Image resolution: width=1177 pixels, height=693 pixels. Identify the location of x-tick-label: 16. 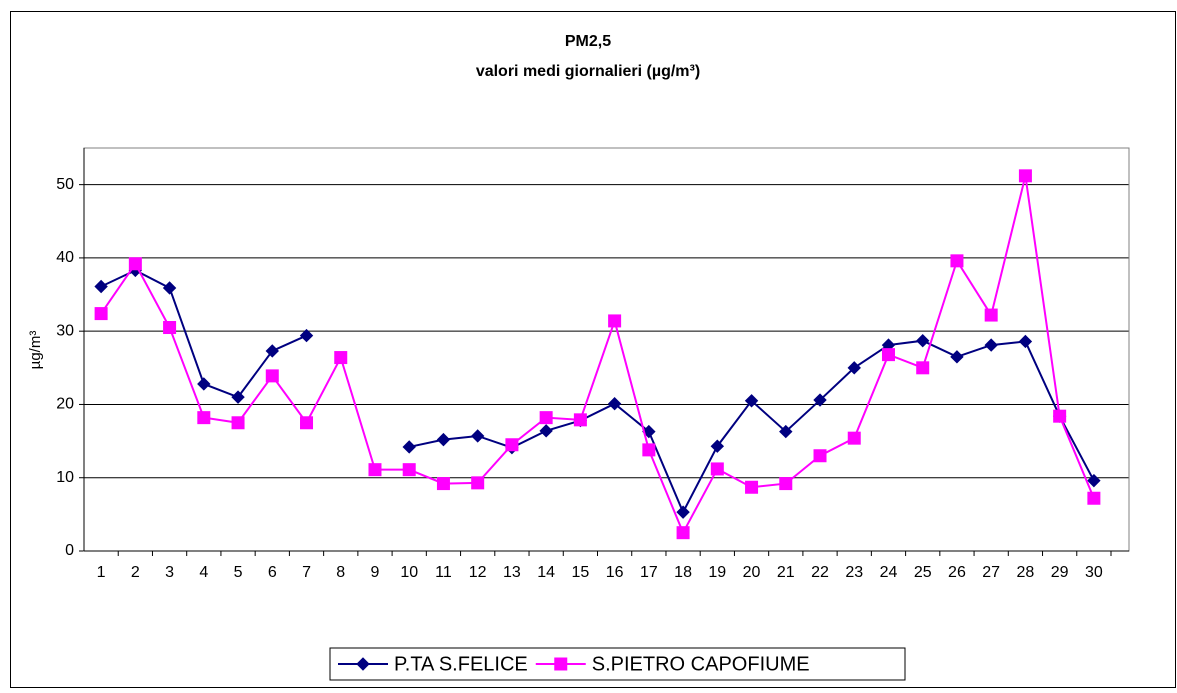
(615, 572).